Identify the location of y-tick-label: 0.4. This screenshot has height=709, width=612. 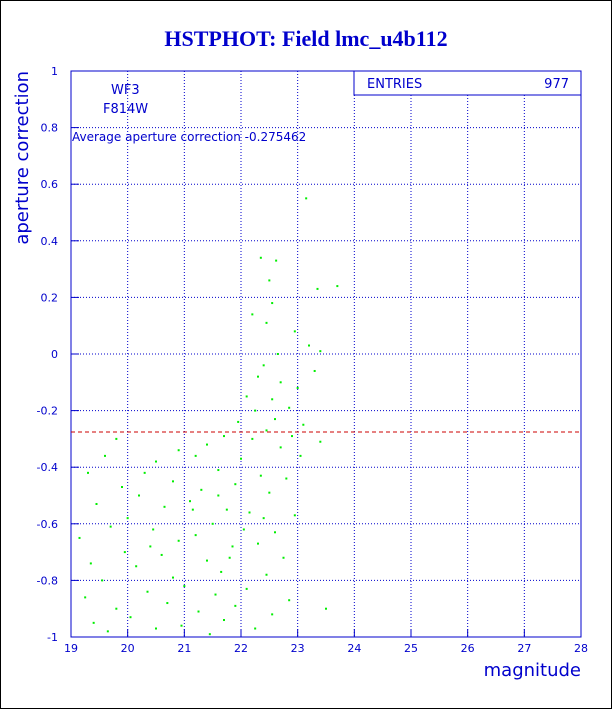
(50, 241).